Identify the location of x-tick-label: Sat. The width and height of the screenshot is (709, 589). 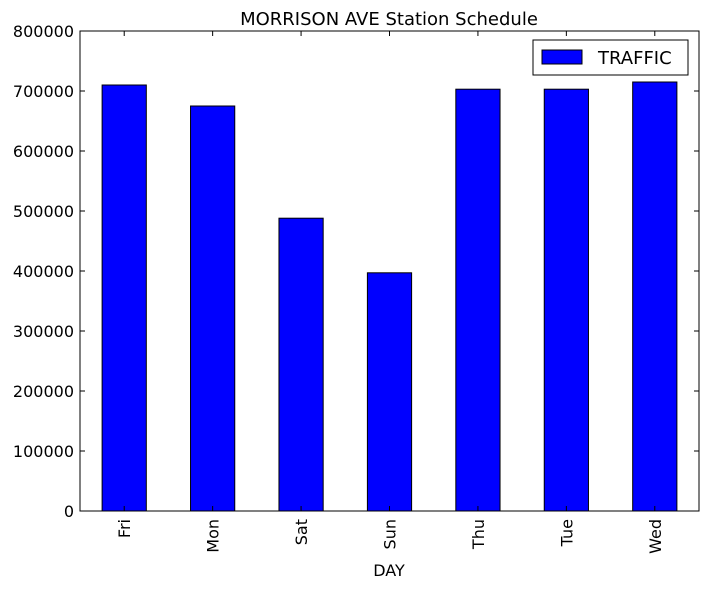
(301, 532).